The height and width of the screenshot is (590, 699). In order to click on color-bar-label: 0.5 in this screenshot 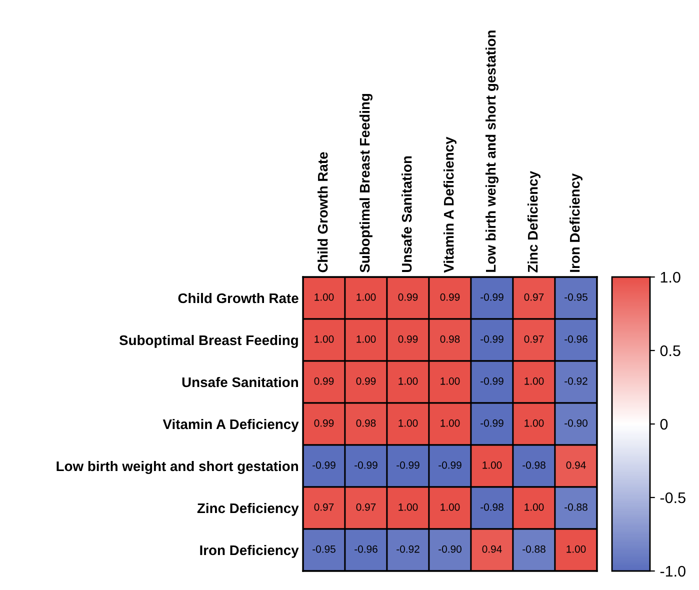, I will do `click(670, 350)`.